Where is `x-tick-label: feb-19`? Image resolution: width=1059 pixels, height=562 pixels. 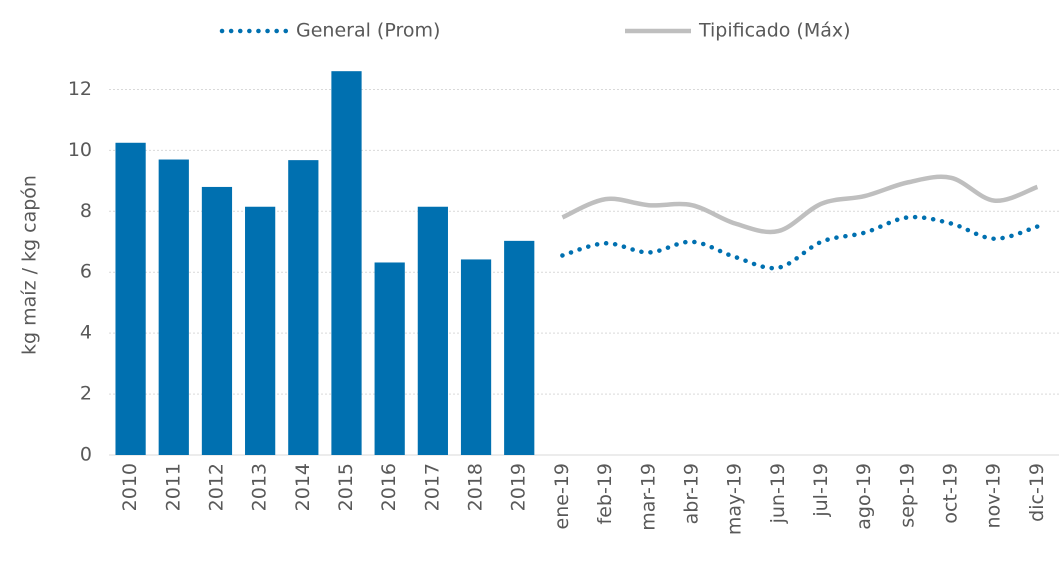 x-tick-label: feb-19 is located at coordinates (605, 493).